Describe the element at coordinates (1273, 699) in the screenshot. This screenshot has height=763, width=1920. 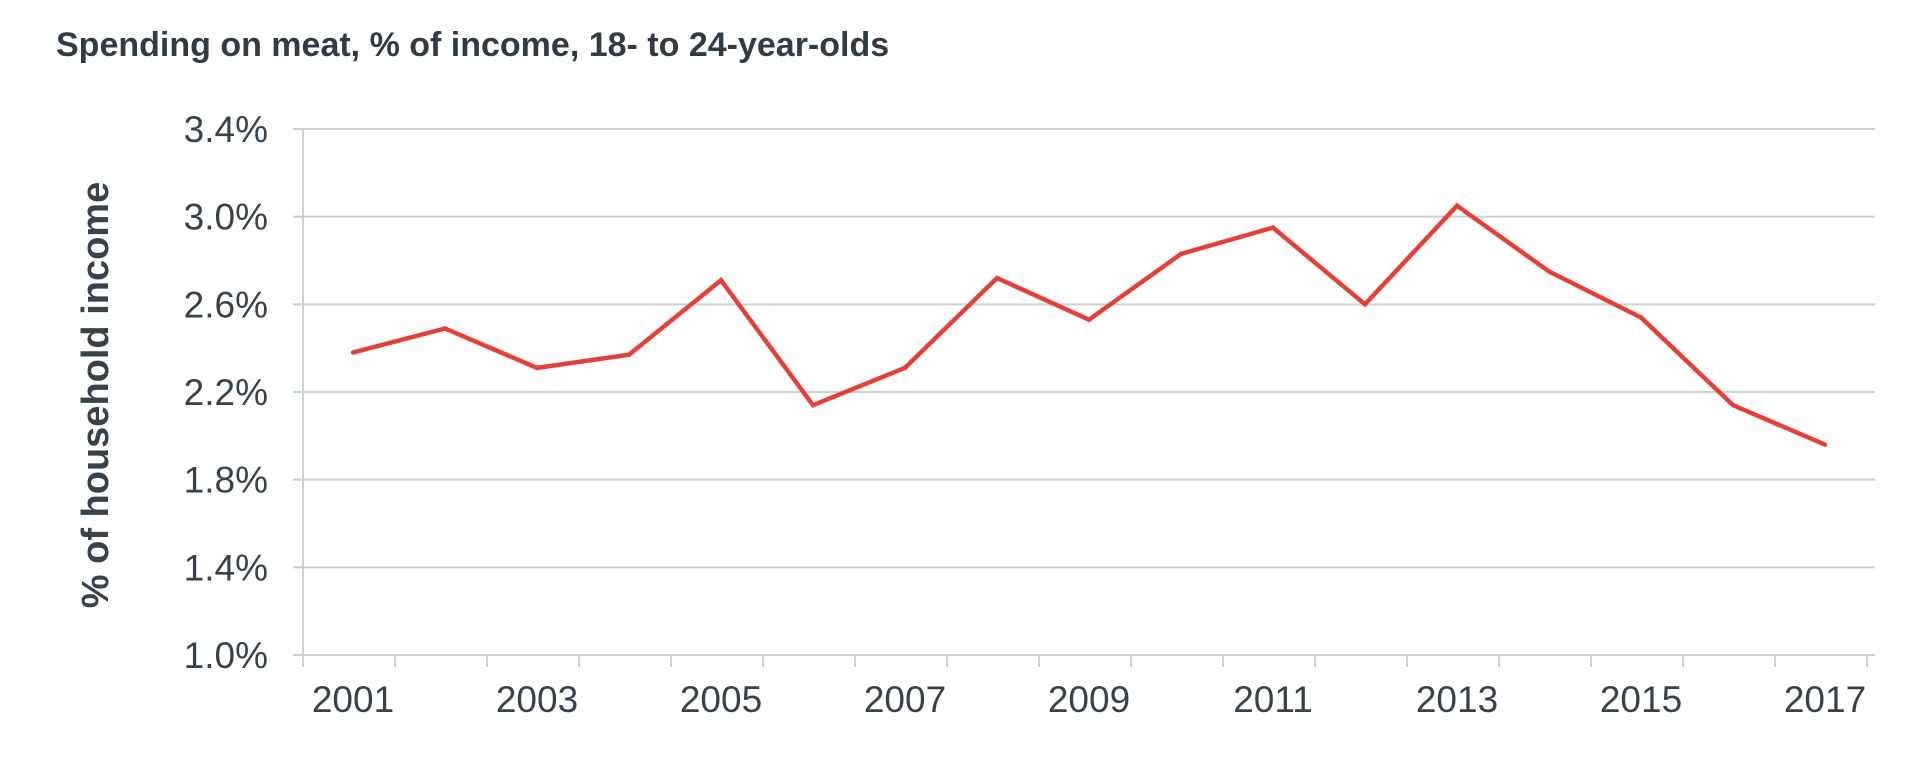
I see `x-tick-label: 2011` at that location.